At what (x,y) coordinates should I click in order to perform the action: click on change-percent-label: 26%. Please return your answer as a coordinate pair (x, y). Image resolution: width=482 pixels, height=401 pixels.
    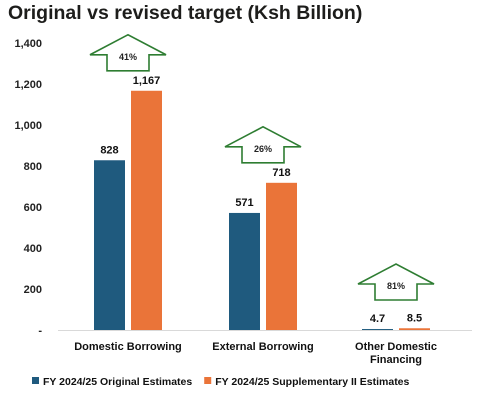
    Looking at the image, I should click on (263, 149).